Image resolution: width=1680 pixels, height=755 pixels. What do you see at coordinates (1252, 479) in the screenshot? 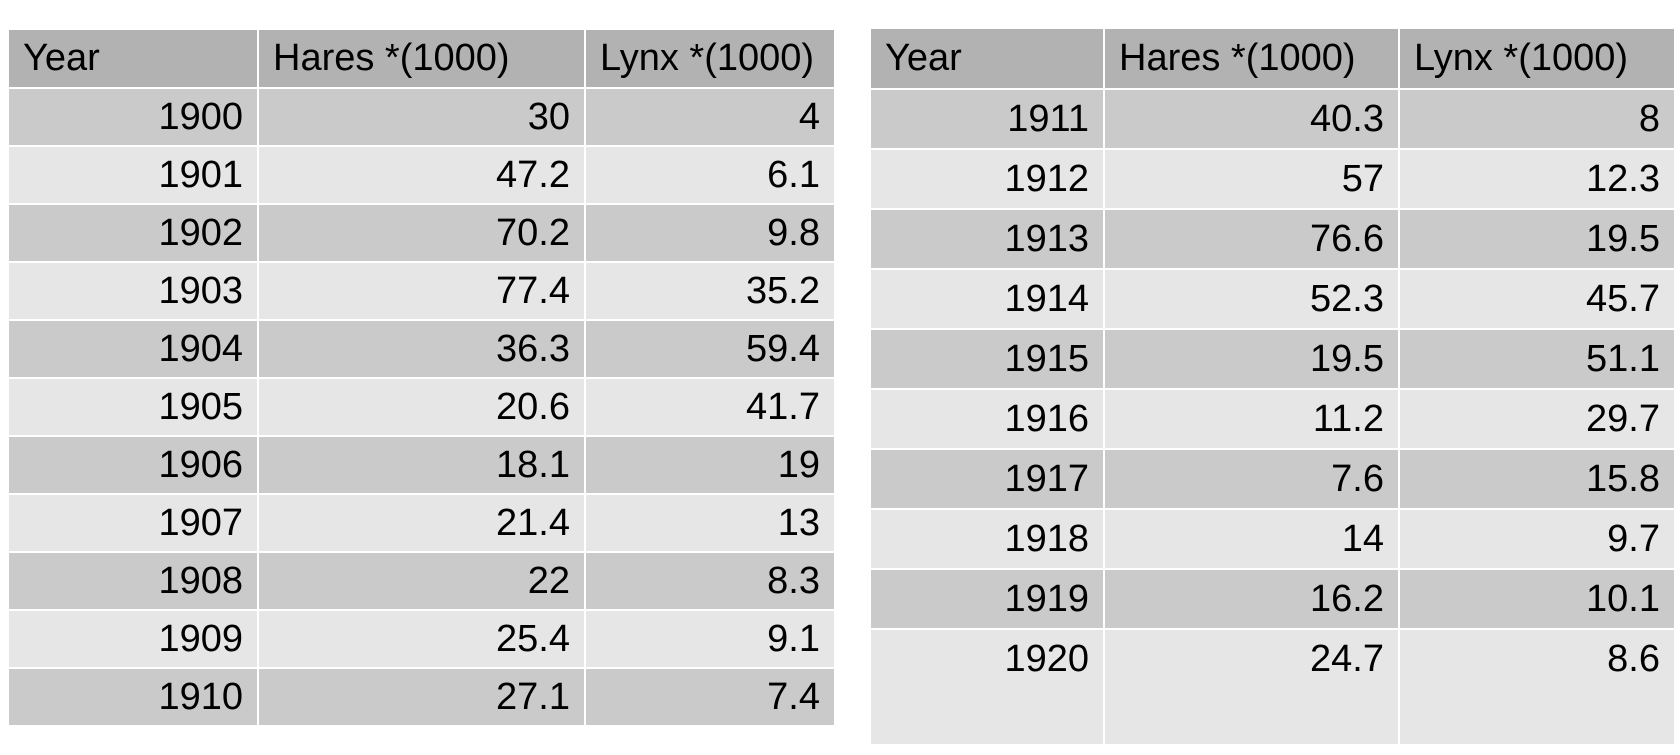
I see `hares-cell: 7.6` at bounding box center [1252, 479].